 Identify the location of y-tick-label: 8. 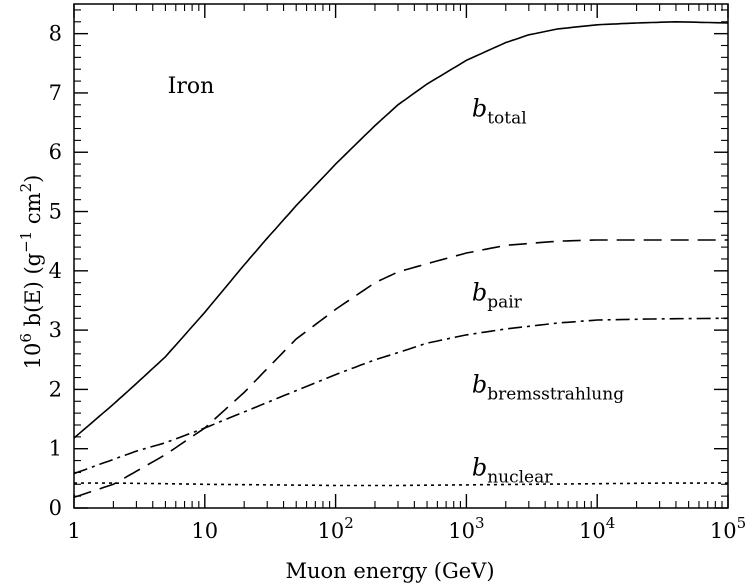
(55, 34).